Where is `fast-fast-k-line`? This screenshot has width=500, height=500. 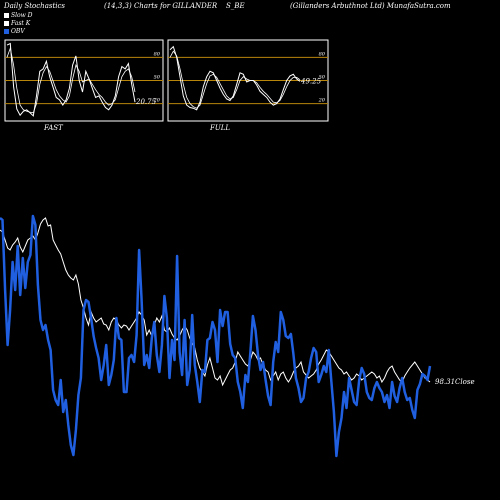
fast-fast-k-line is located at coordinates (71, 79).